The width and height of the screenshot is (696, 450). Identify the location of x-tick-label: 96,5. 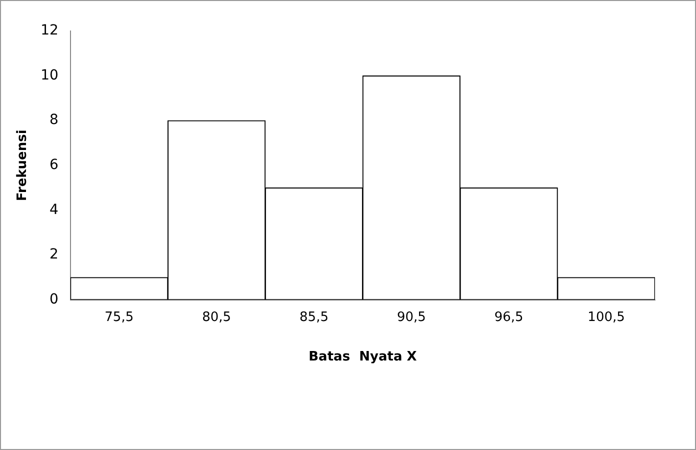
(509, 317).